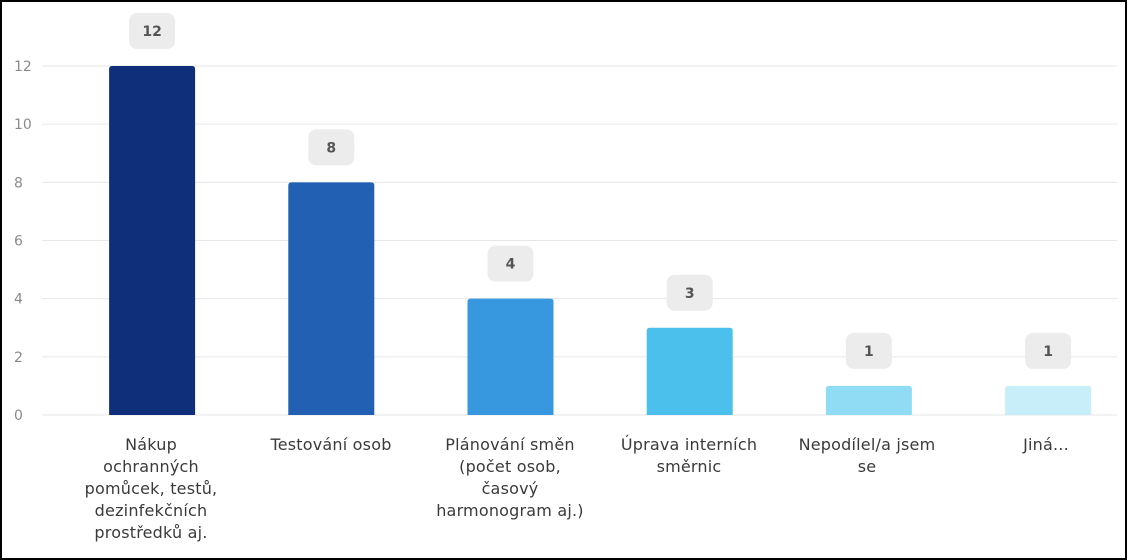  Describe the element at coordinates (18, 300) in the screenshot. I see `y-tick-label: 4` at that location.